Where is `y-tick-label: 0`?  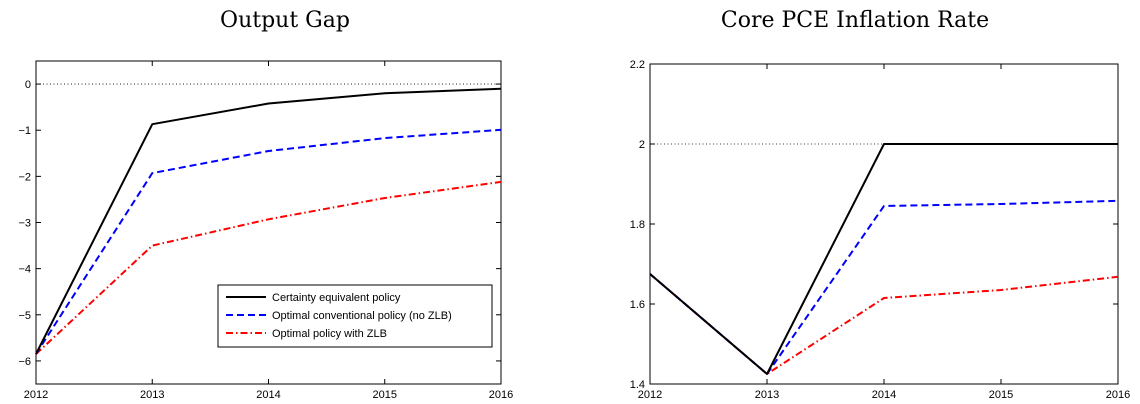
y-tick-label: 0 is located at coordinates (28, 85).